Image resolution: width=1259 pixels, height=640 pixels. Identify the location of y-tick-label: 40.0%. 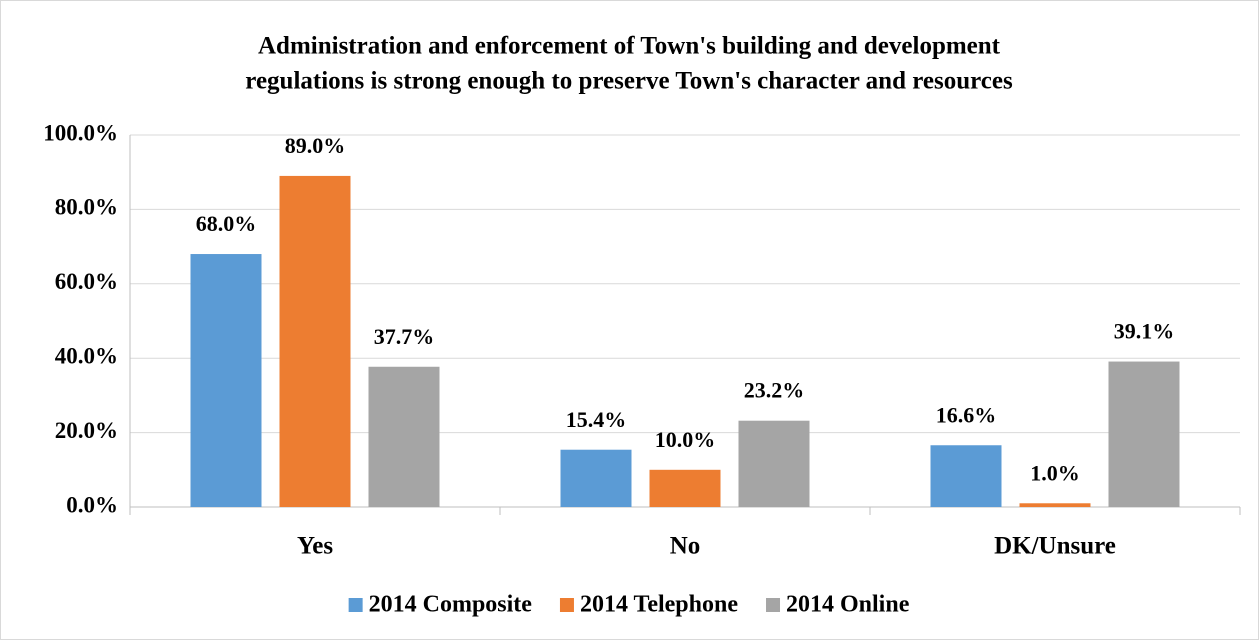
(86, 355).